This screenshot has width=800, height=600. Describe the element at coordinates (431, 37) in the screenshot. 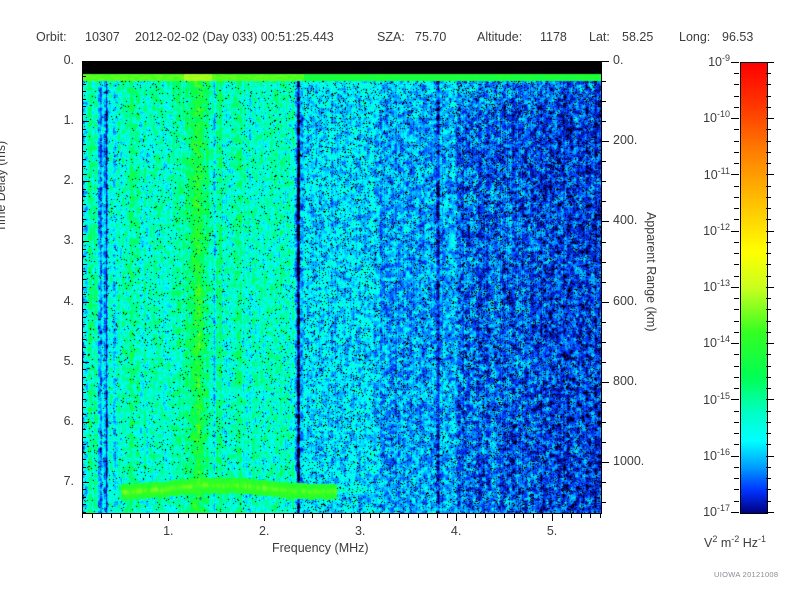

I see `sza-value: 75.70` at that location.